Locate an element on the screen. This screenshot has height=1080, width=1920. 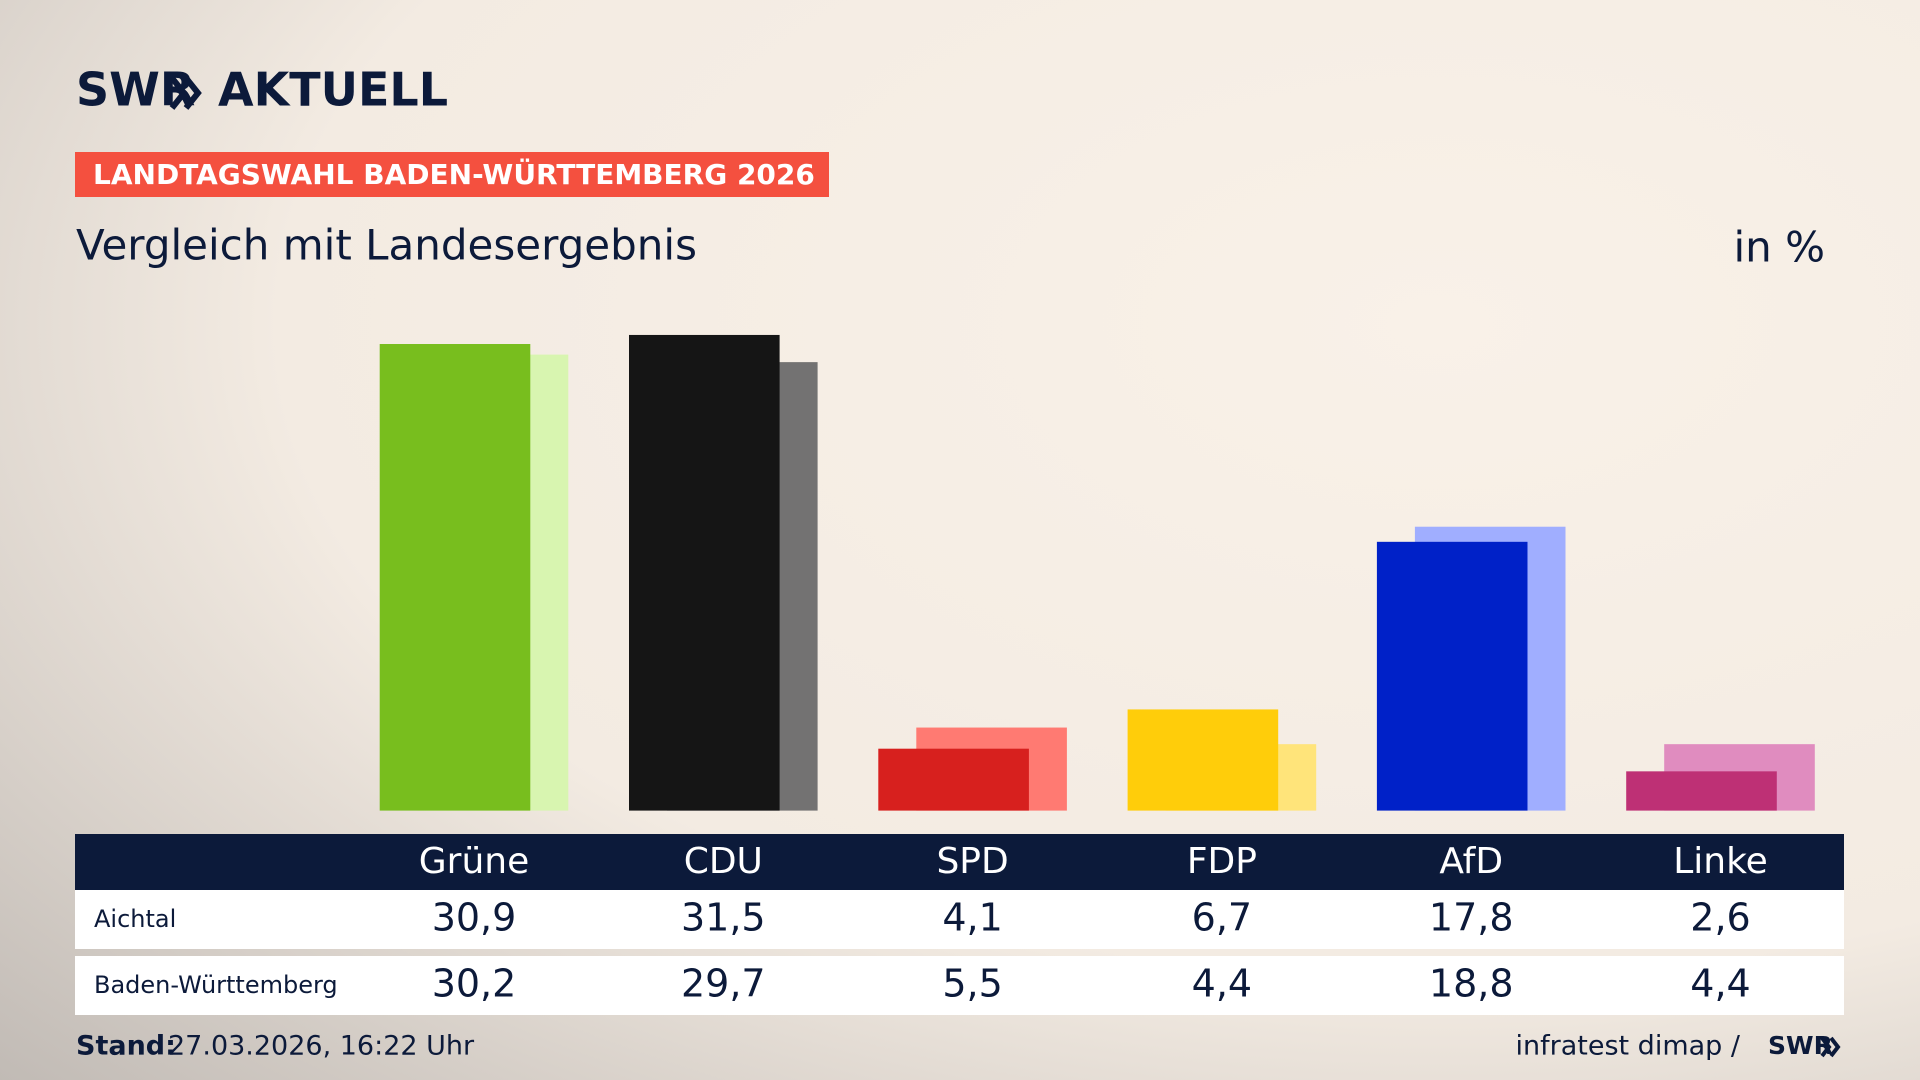
value-label: 4,1 is located at coordinates (972, 918).